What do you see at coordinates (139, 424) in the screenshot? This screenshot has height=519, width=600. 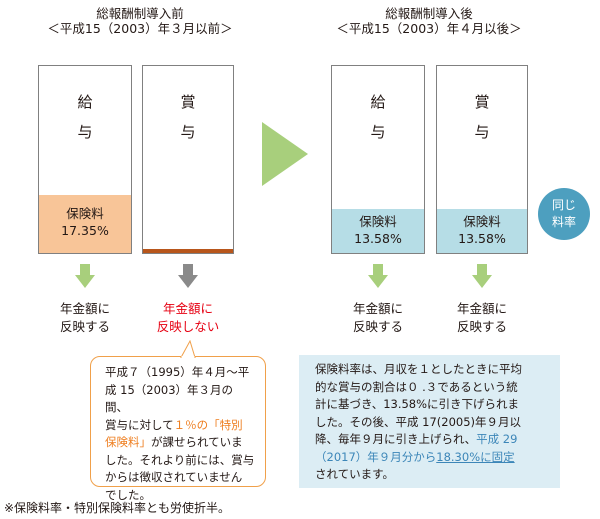 I see `callout-line-3-text: 賞与に対して` at bounding box center [139, 424].